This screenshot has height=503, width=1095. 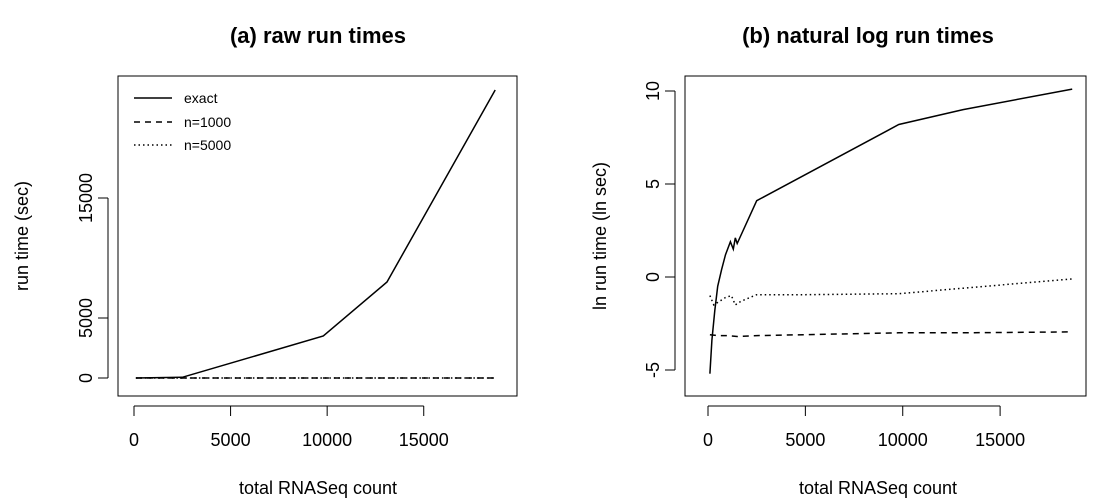 What do you see at coordinates (653, 370) in the screenshot?
I see `y-tick-label: -5` at bounding box center [653, 370].